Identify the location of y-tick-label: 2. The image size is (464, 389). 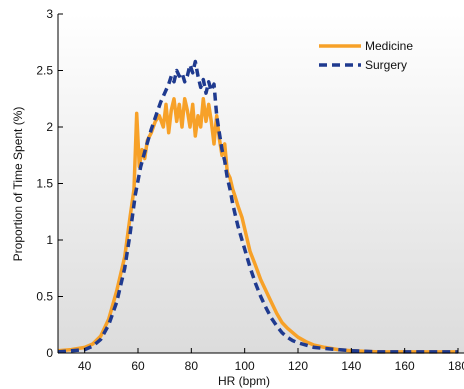
(49, 127).